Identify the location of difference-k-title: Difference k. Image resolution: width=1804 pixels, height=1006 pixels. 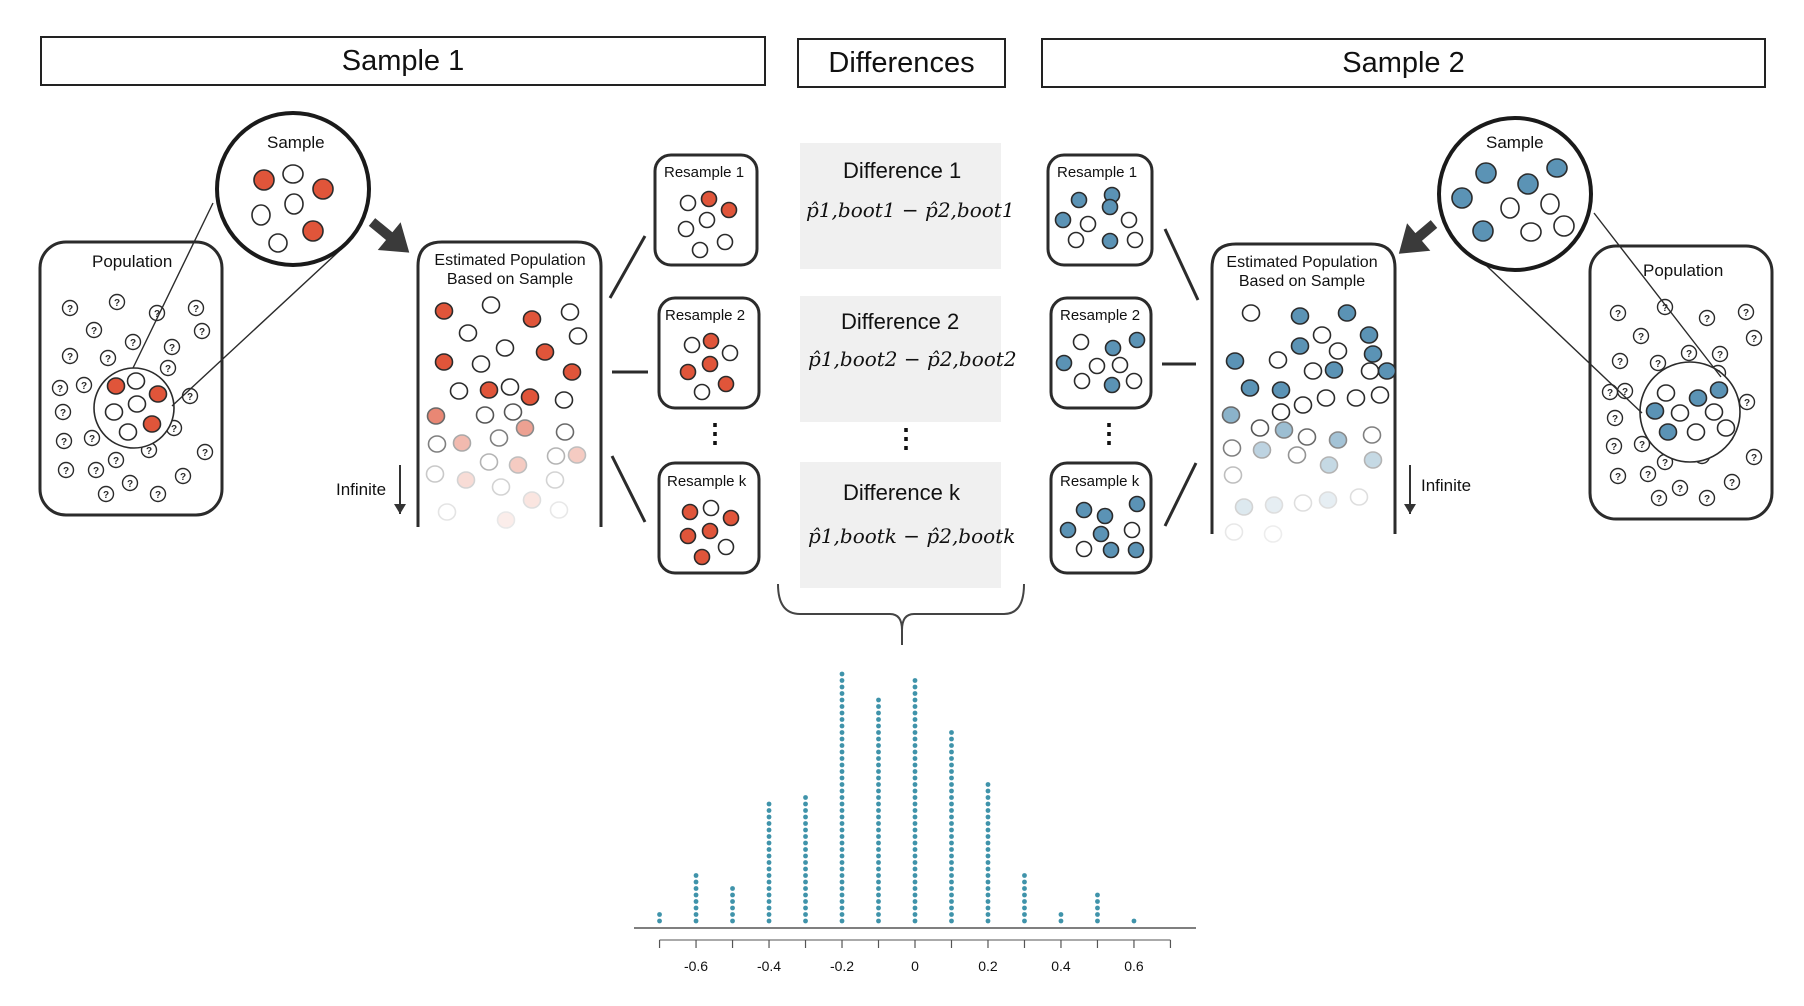
(901, 492).